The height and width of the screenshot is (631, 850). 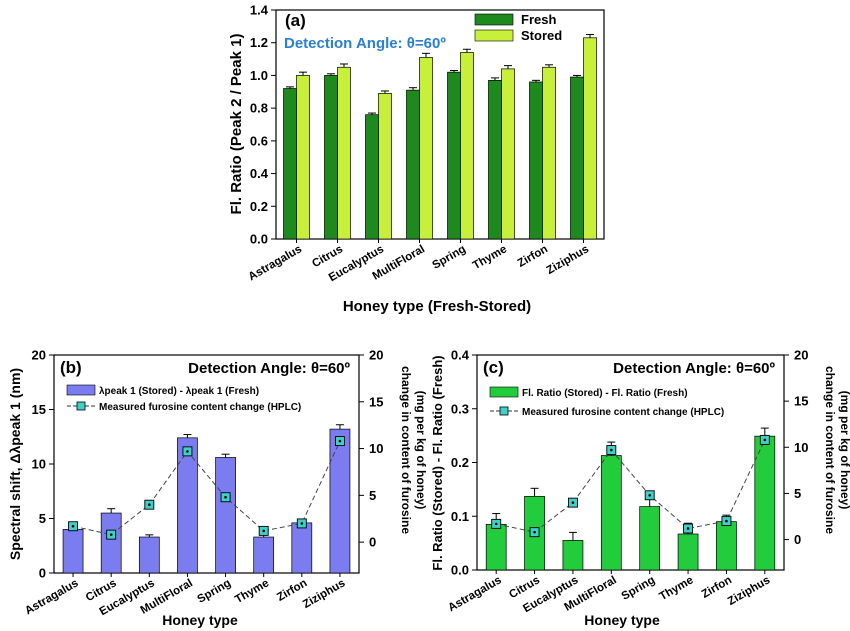 I want to click on panel-b-right-ytick-label: 5, so click(x=372, y=495).